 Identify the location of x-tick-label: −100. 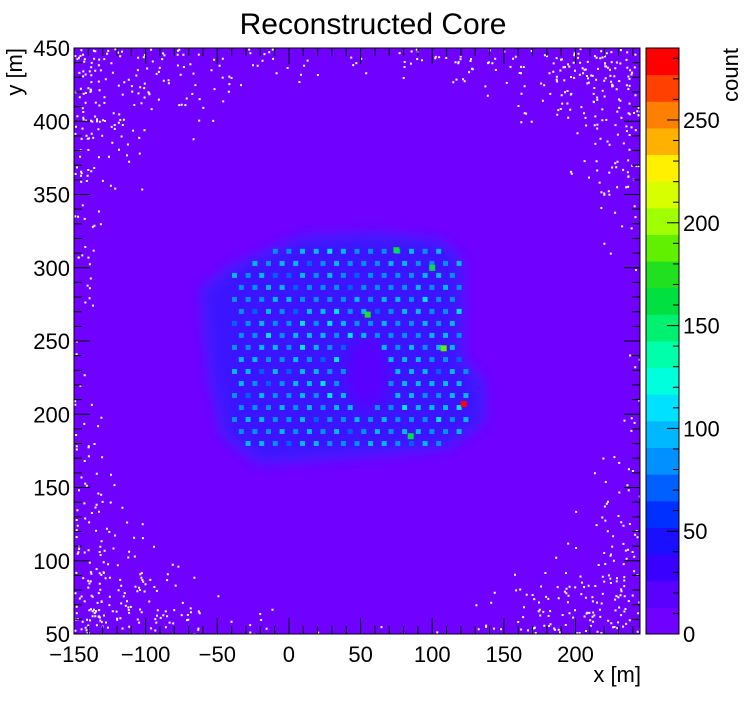
(146, 654).